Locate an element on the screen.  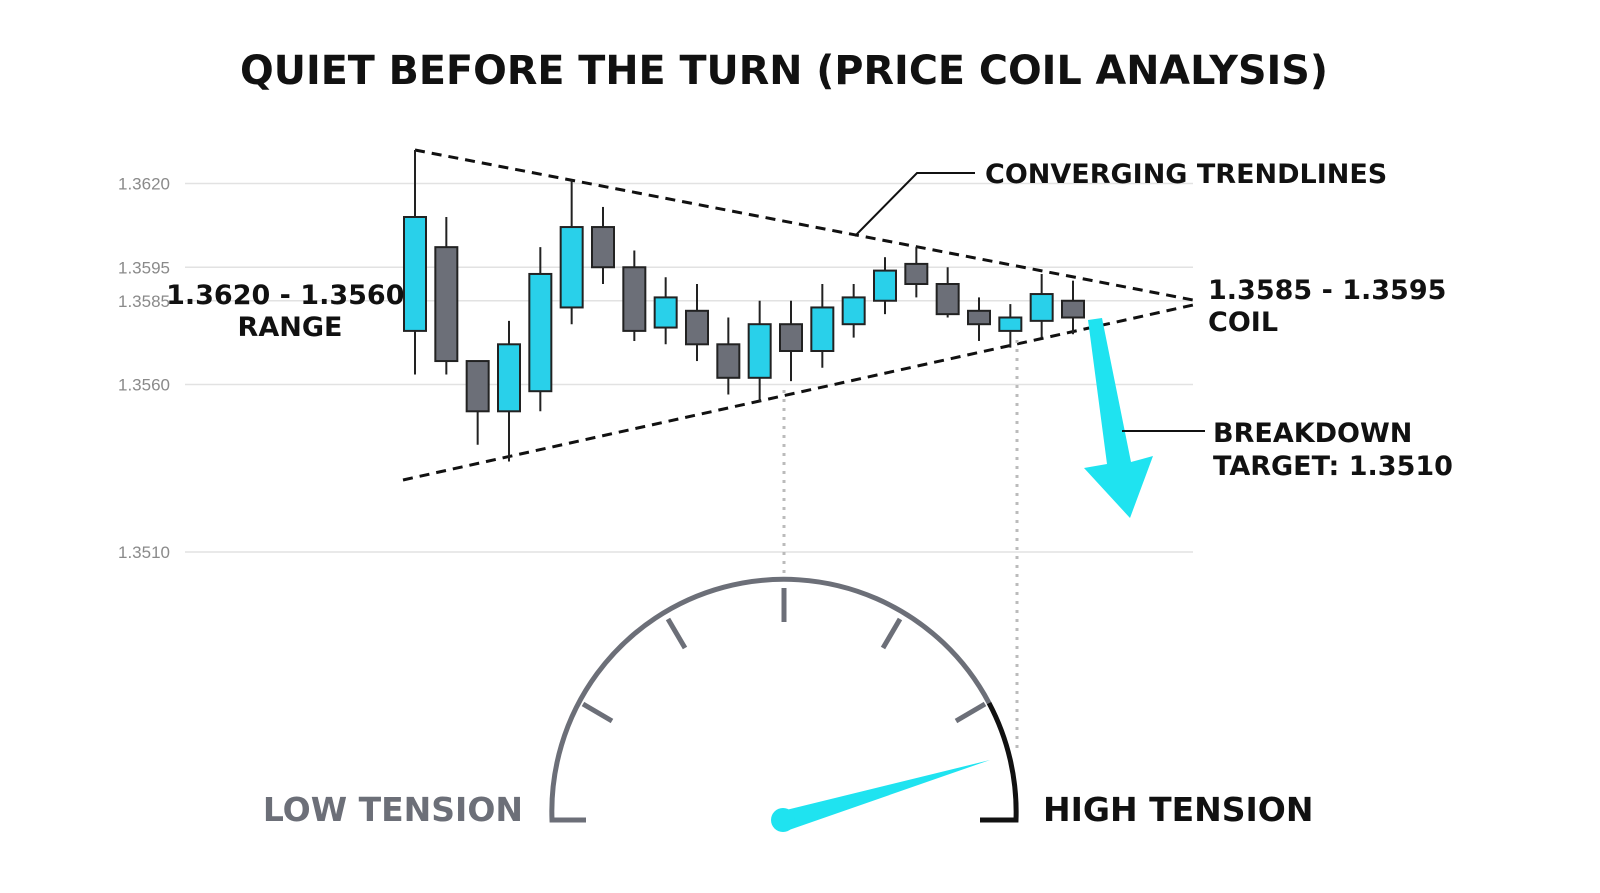
coil-label: 1.3585 - 1.3595 COIL is located at coordinates (1332, 306).